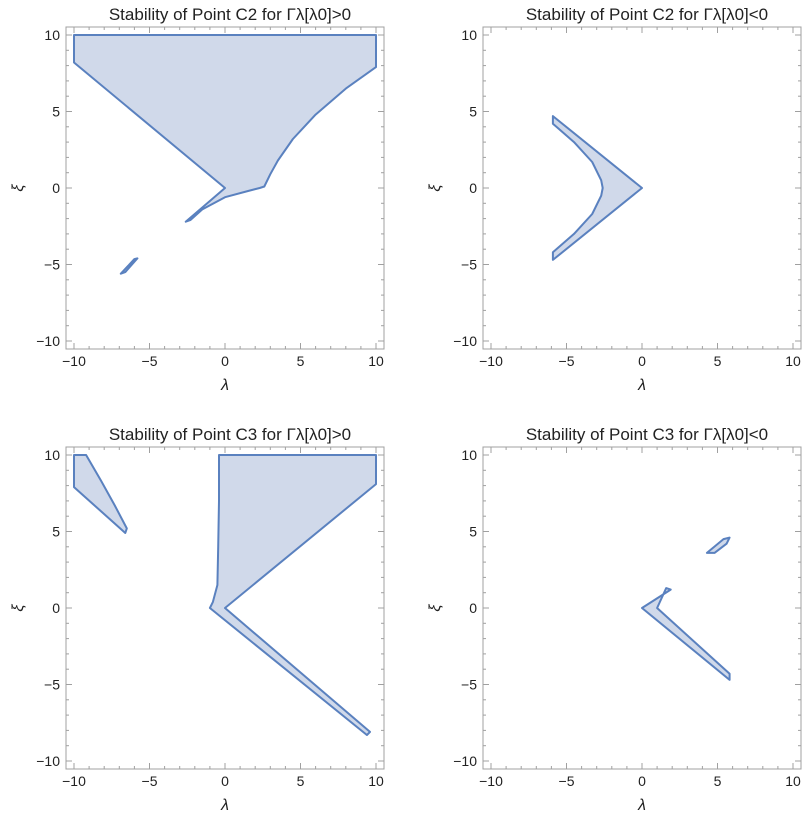 The image size is (808, 824). What do you see at coordinates (230, 434) in the screenshot?
I see `chart-title: Stability of Point C3 for Γλ[λ0]>0` at bounding box center [230, 434].